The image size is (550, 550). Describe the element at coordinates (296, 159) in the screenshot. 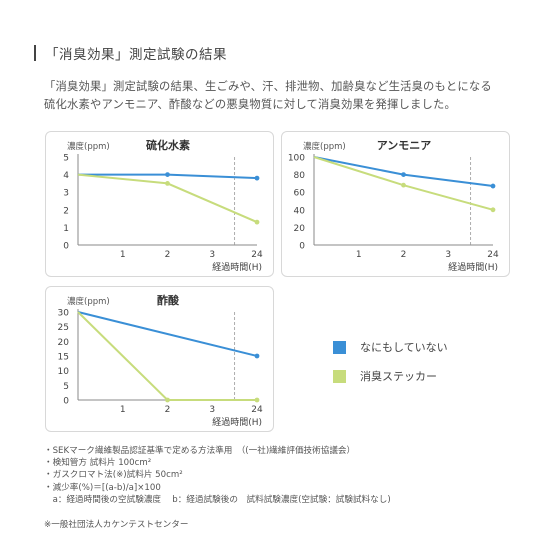

I see `y-tick-label: 100` at that location.